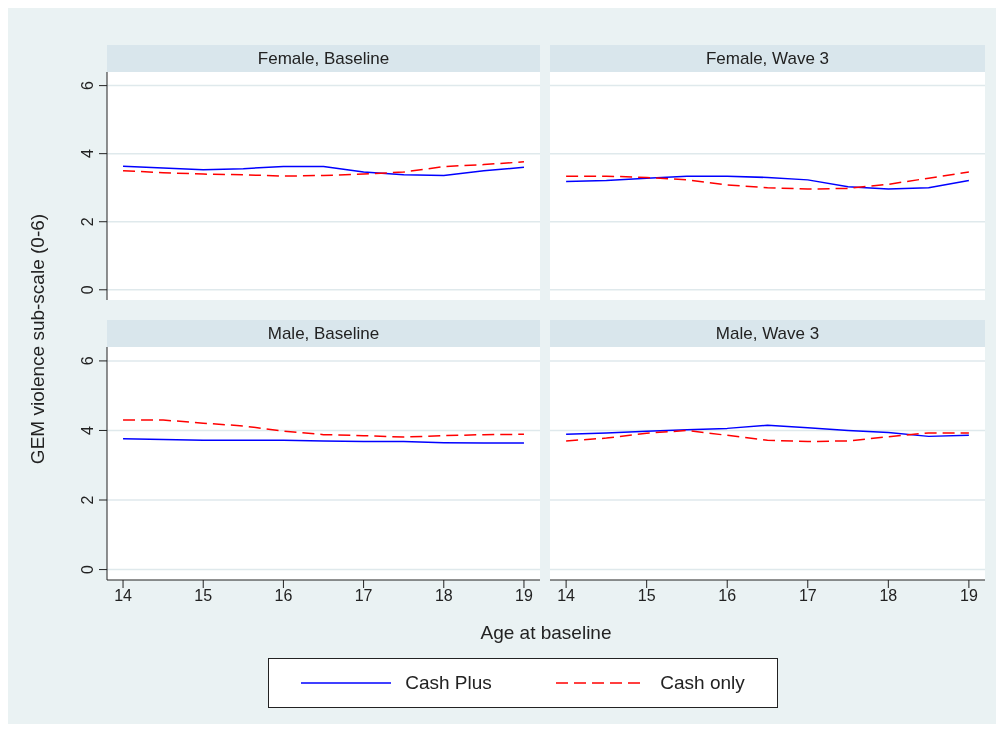  What do you see at coordinates (448, 683) in the screenshot?
I see `legend-label: Cash Plus` at bounding box center [448, 683].